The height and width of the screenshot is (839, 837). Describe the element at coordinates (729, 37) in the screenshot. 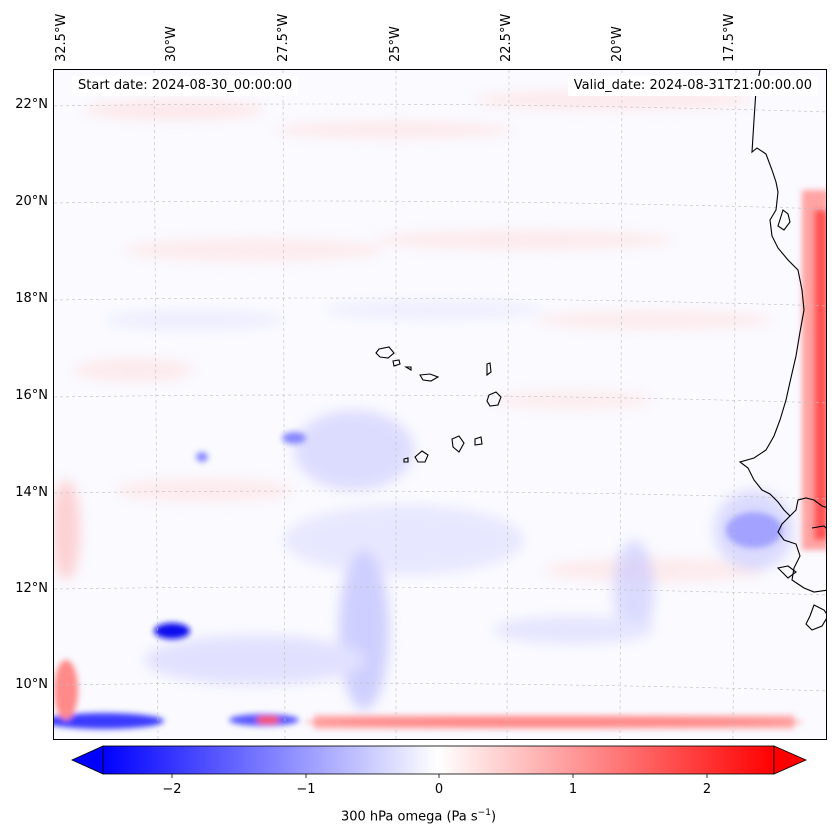

I see `lon-label: 17.5°W` at that location.